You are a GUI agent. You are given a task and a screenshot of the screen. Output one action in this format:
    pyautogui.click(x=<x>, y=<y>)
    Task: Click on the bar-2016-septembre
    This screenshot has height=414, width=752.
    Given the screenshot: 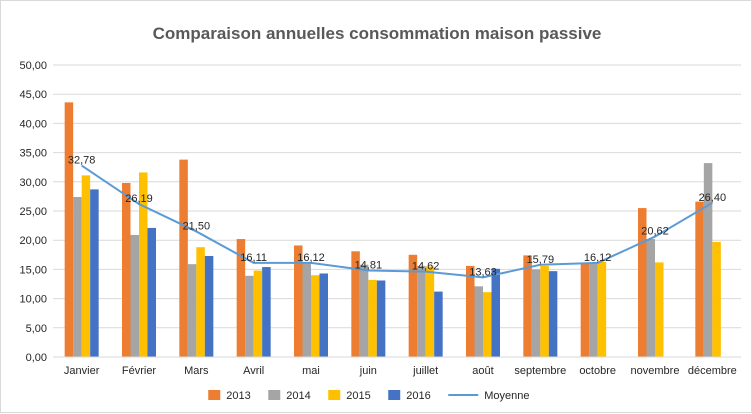 What is the action you would take?
    pyautogui.click(x=553, y=314)
    